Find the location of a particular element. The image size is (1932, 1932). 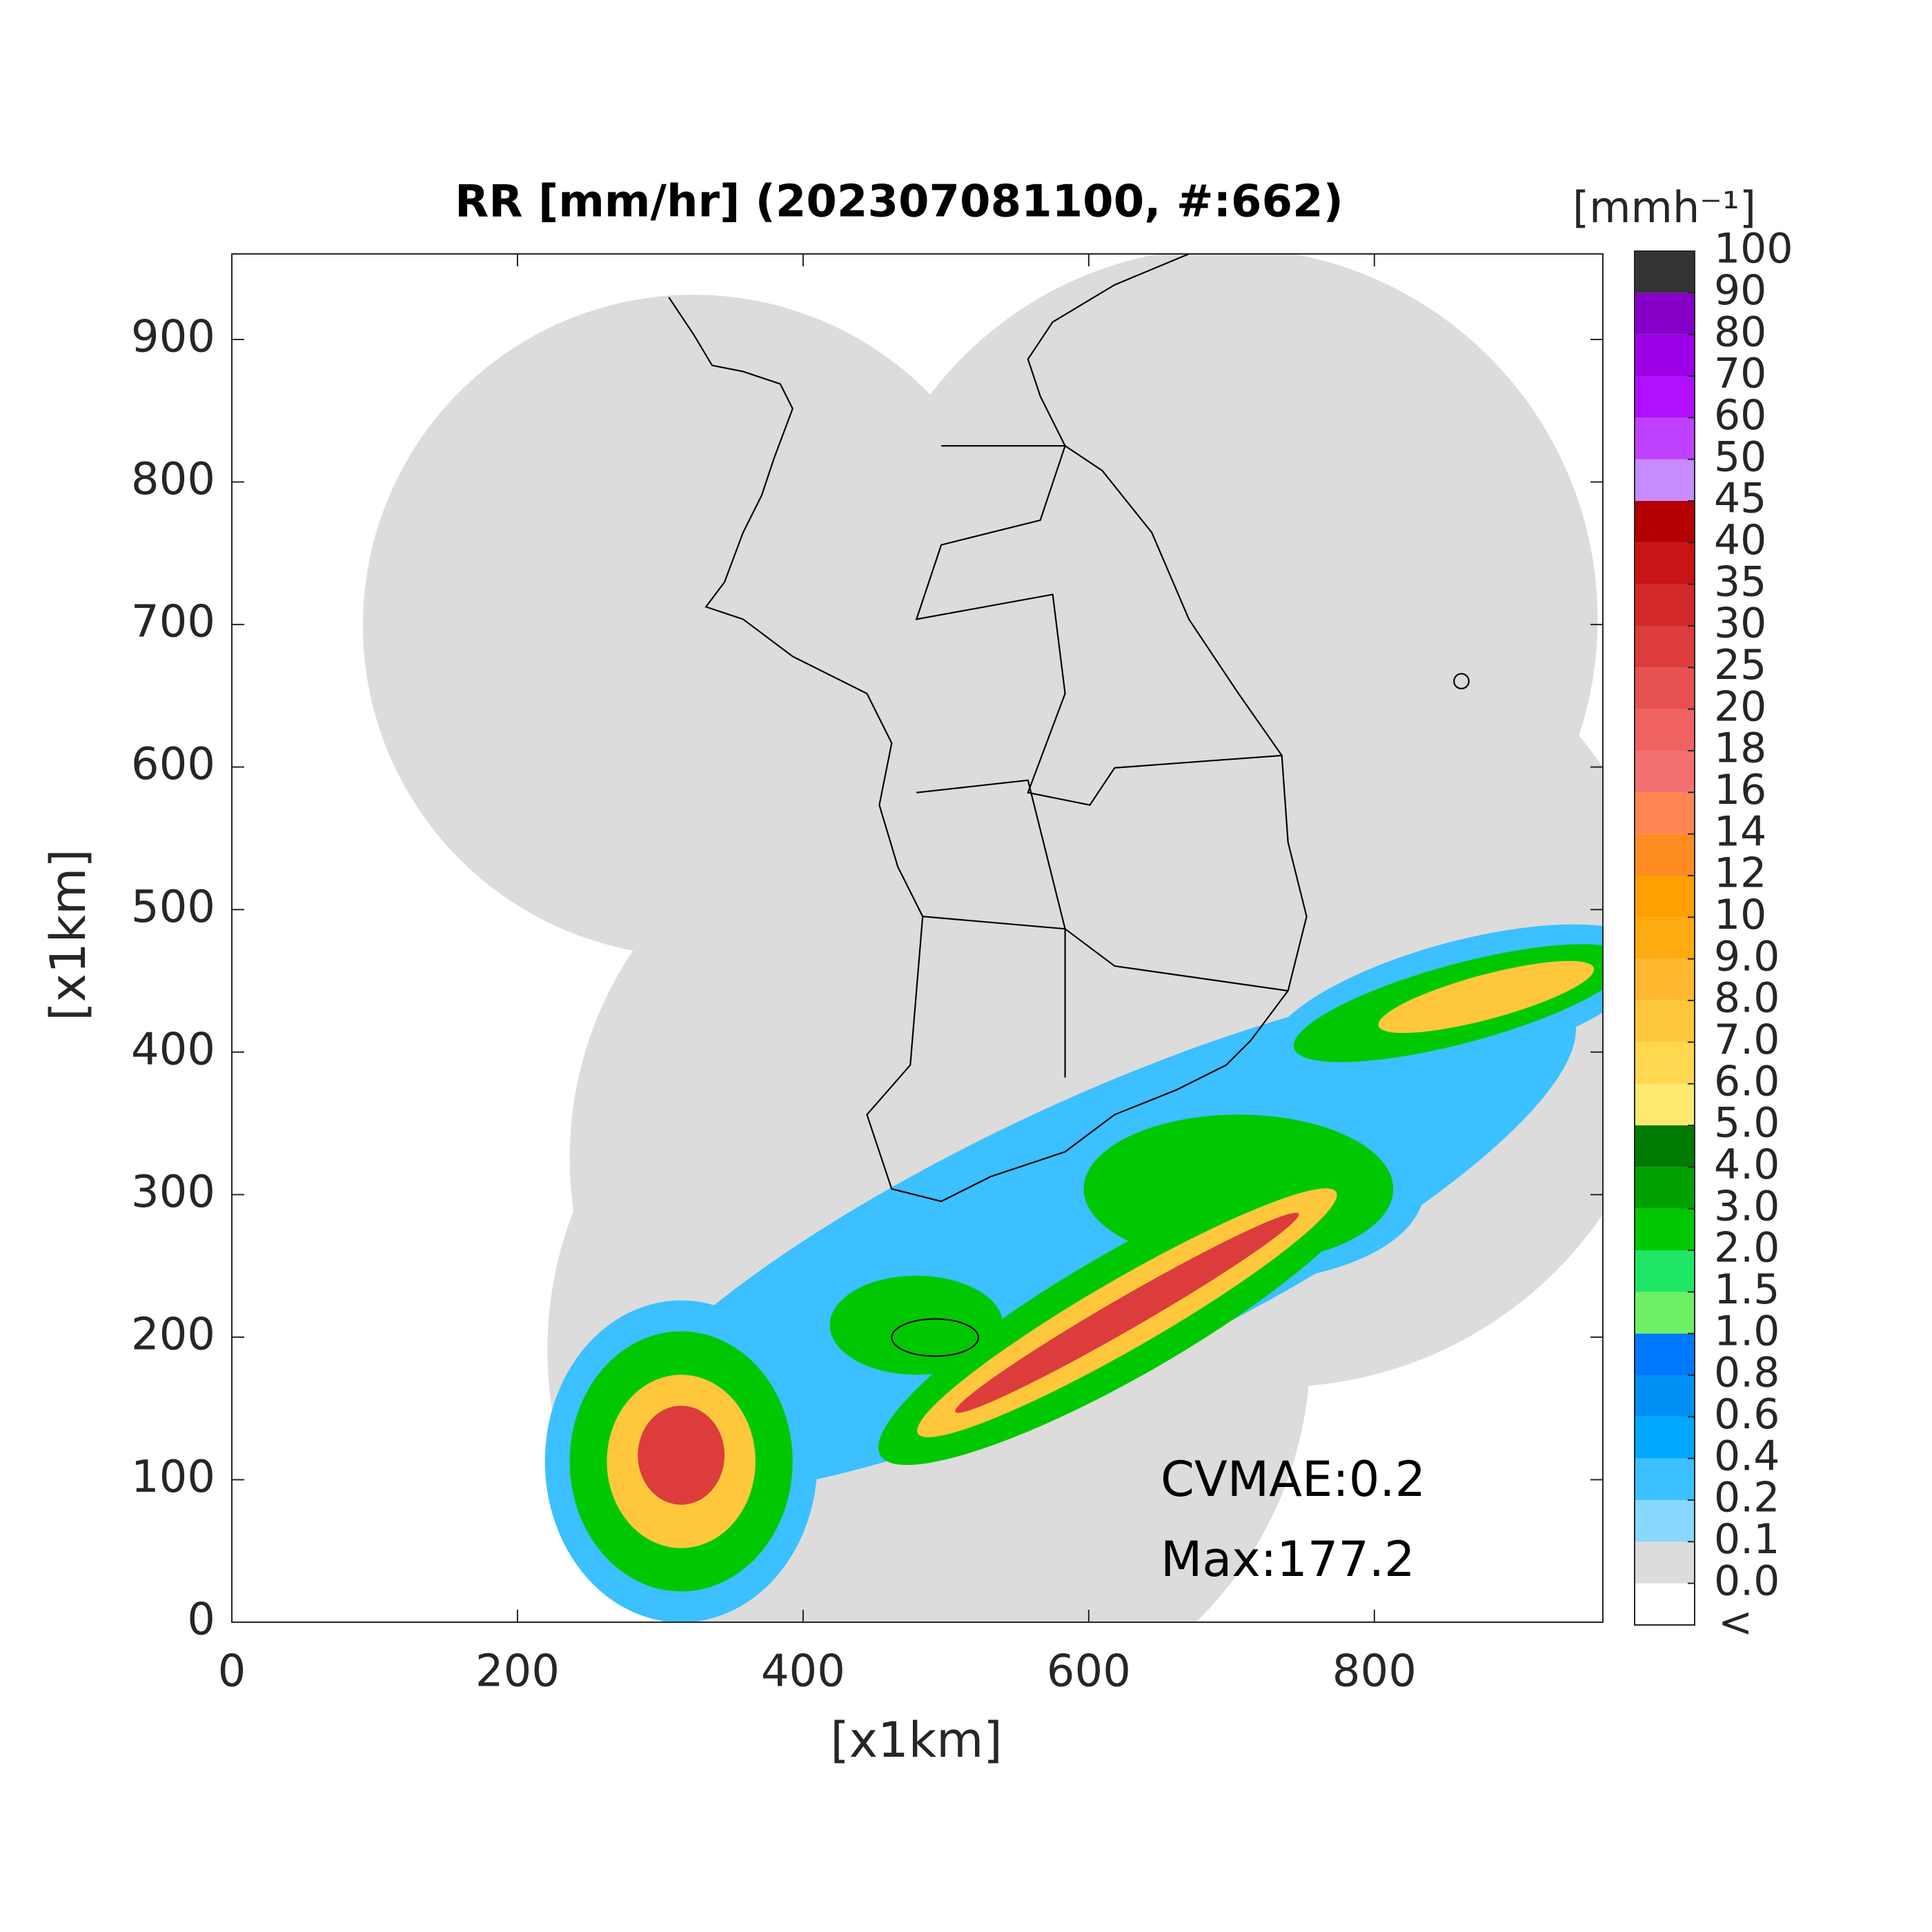

colorbar-under-label: < is located at coordinates (1735, 1623).